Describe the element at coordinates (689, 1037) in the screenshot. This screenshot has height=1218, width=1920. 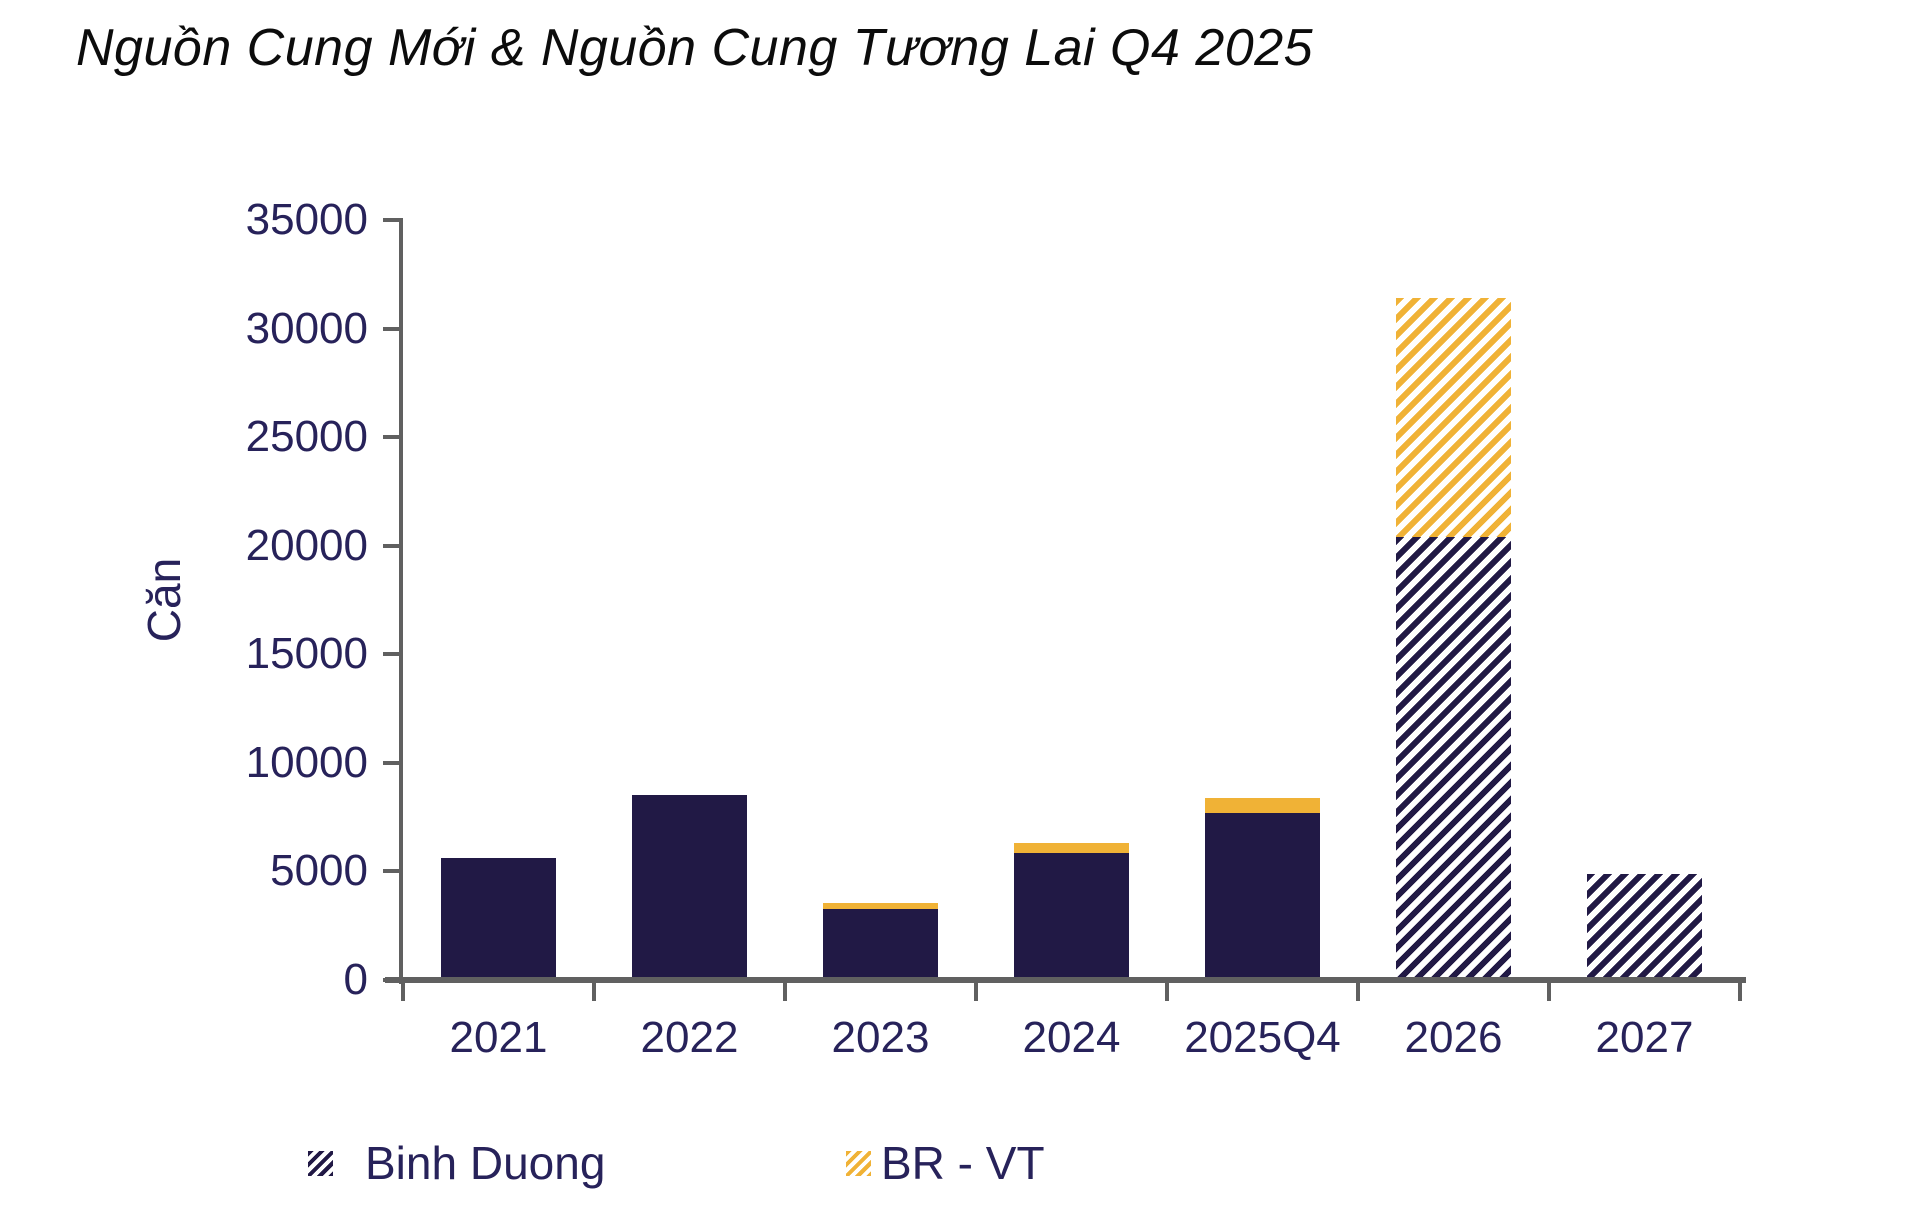
I see `x-axis-tick-label-2022: 2022` at that location.